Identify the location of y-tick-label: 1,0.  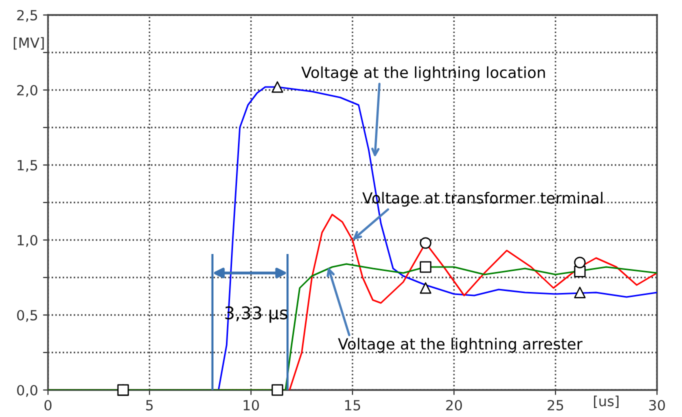
(28, 240).